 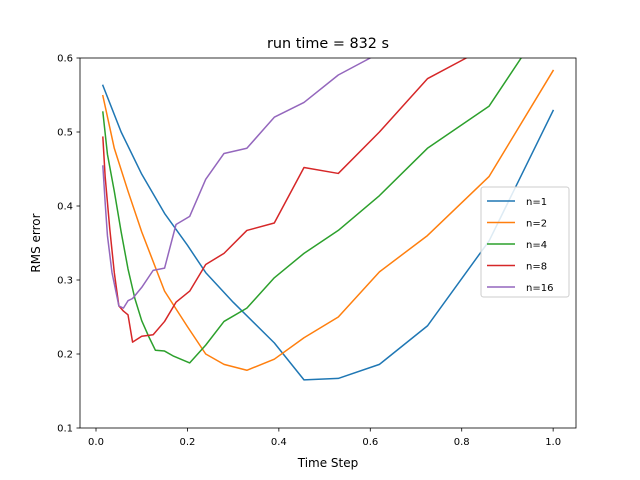 What do you see at coordinates (36, 242) in the screenshot?
I see `y-axis-label: RMS error` at bounding box center [36, 242].